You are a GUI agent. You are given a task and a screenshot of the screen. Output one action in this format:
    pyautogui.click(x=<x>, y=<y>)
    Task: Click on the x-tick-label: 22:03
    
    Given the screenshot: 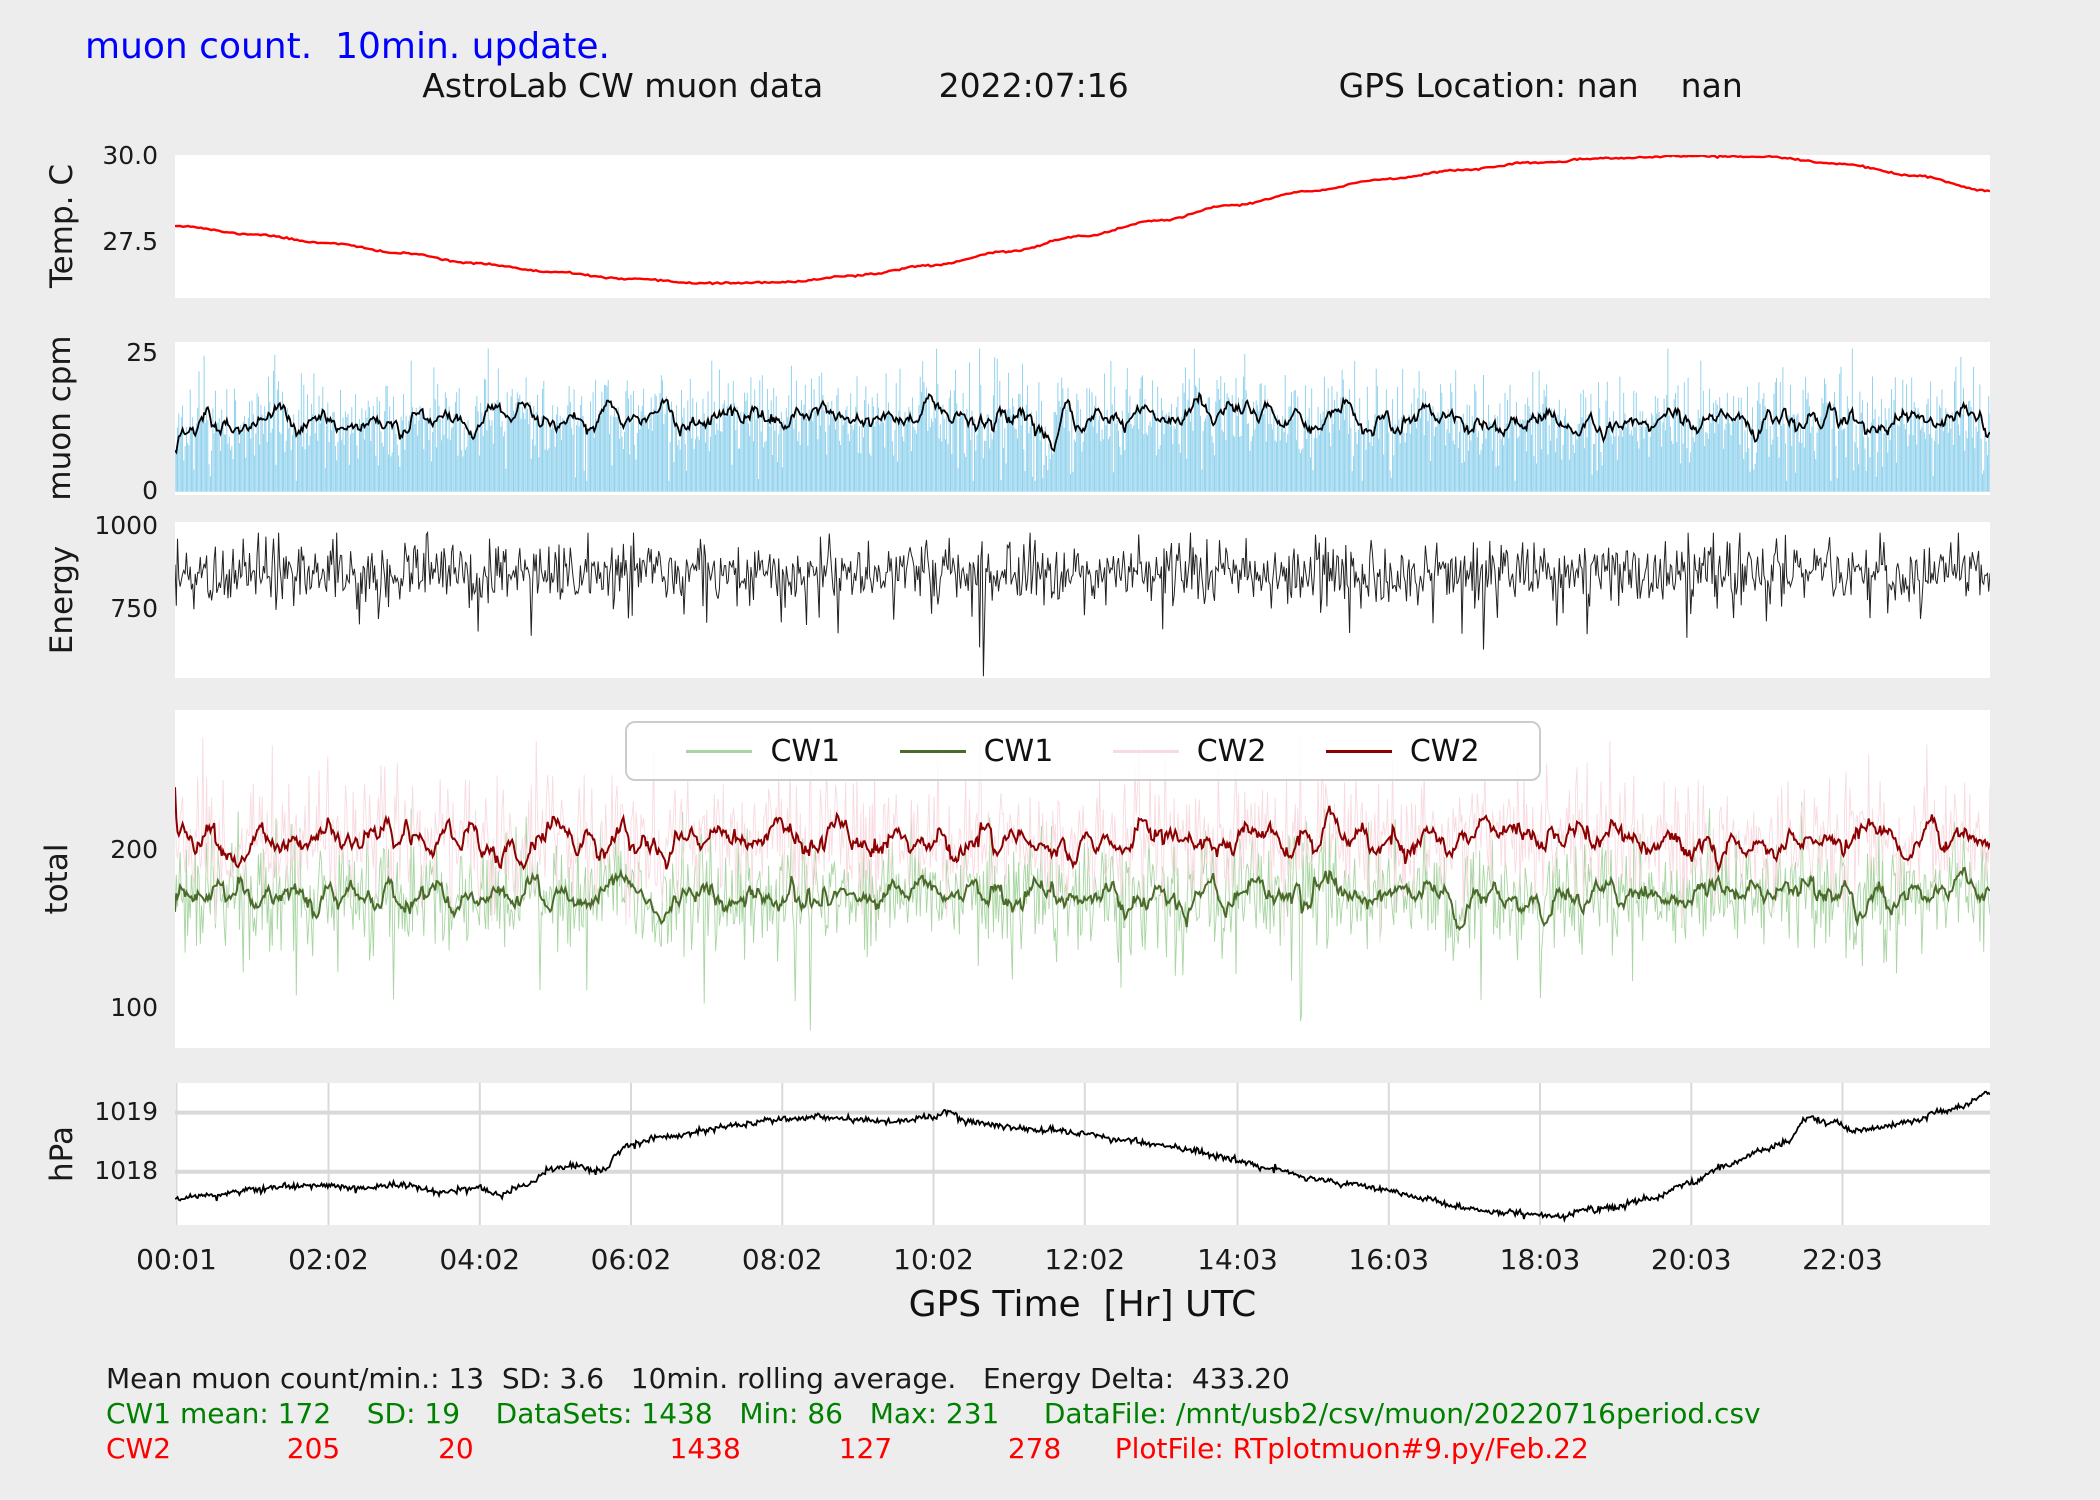 What is the action you would take?
    pyautogui.click(x=1842, y=1259)
    